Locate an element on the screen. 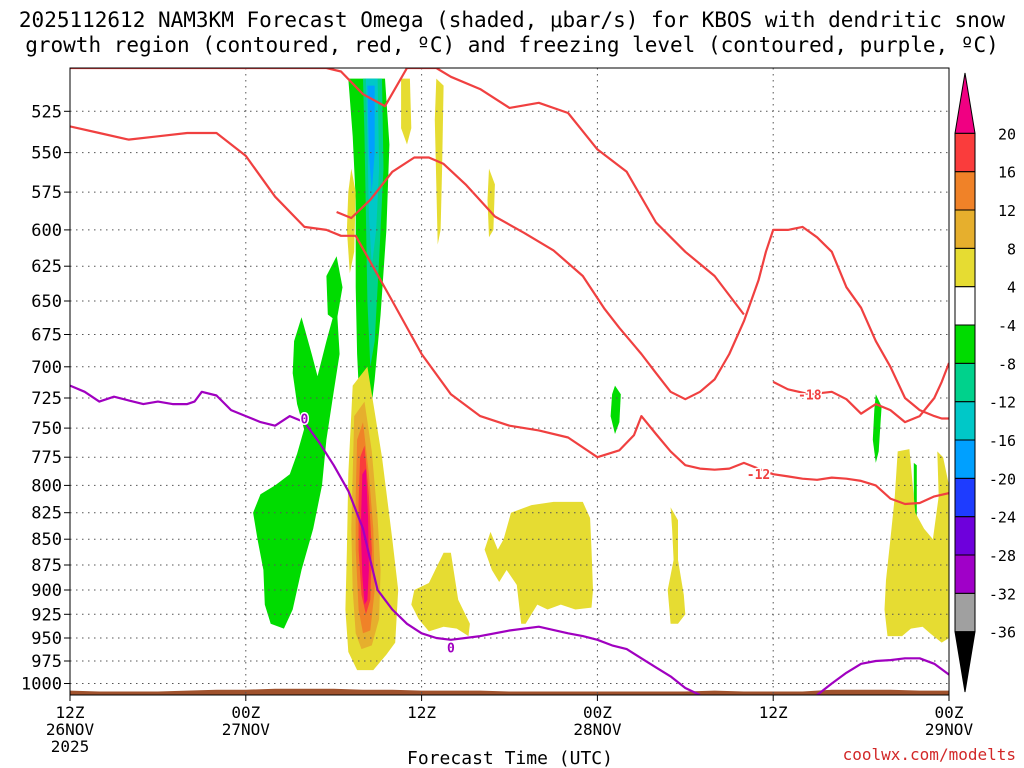 The image size is (1024, 768). y-tick-label-975: 975 is located at coordinates (46, 662).